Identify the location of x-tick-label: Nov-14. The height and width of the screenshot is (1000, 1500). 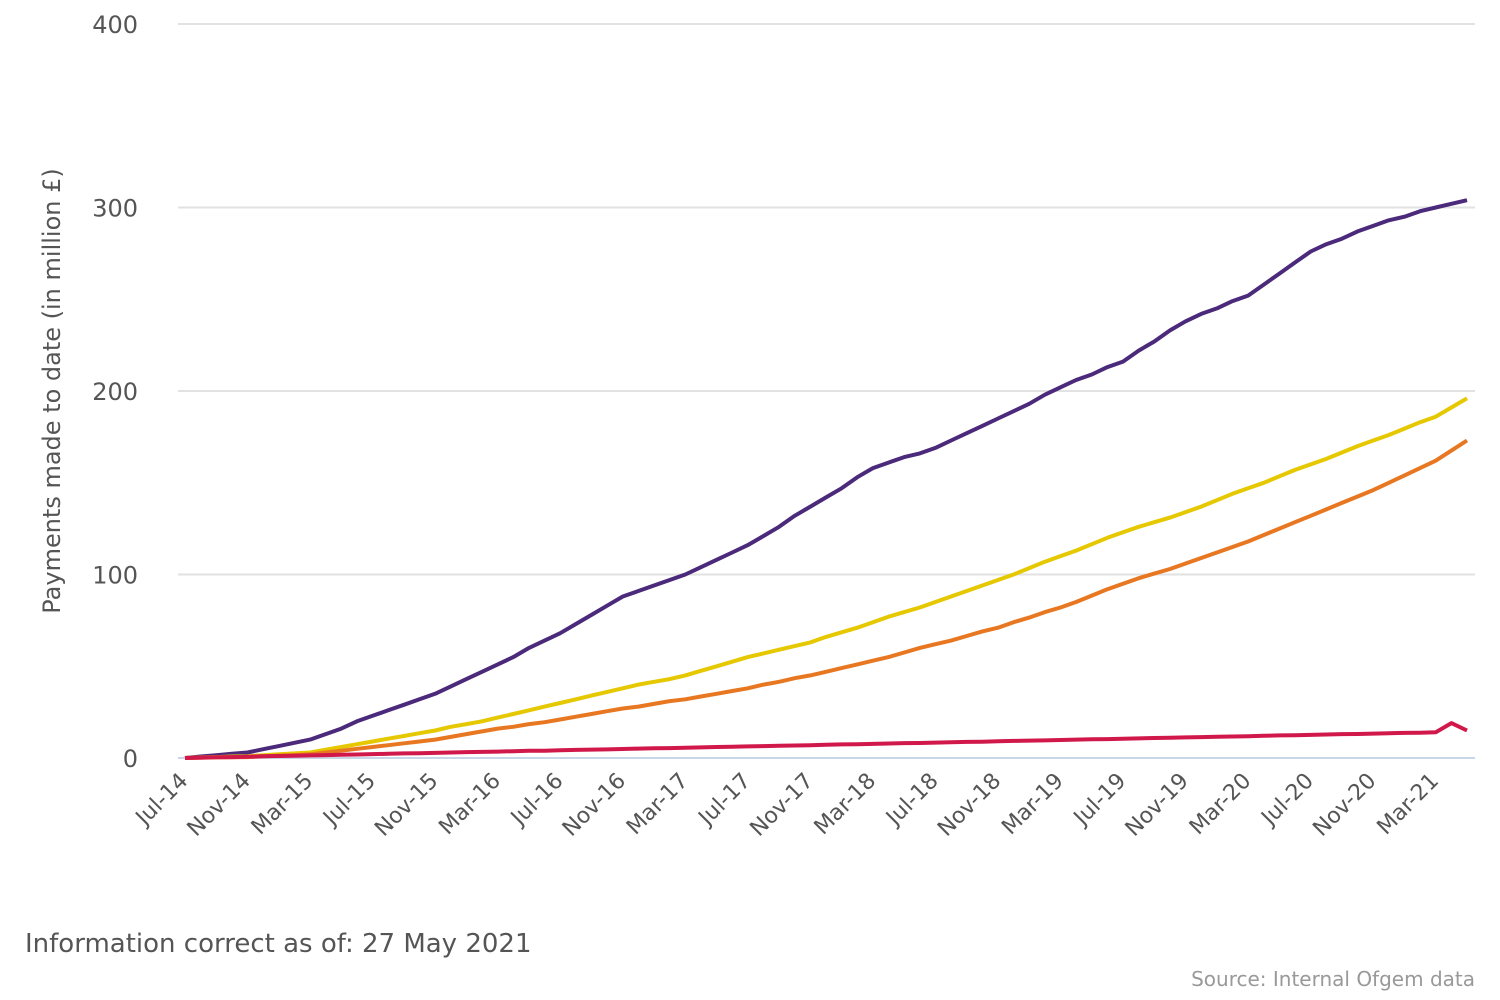
(219, 805).